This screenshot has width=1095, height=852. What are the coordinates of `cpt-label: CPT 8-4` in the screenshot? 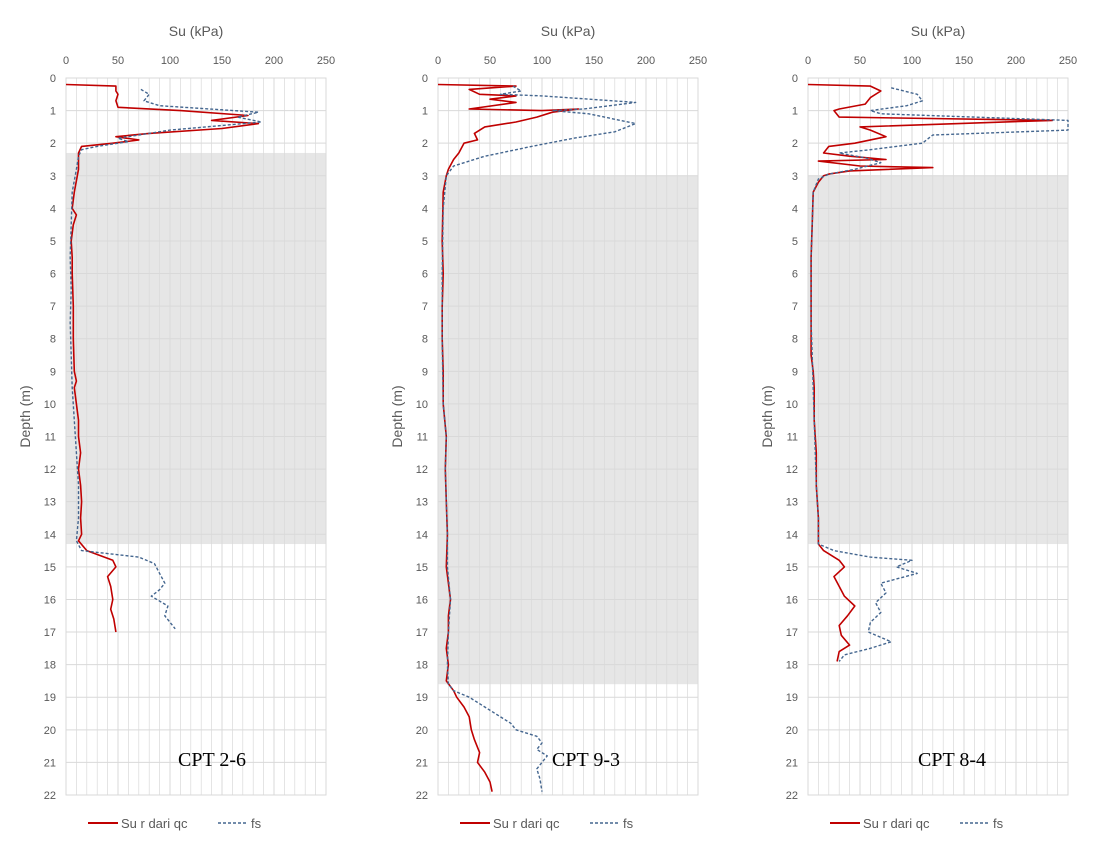 It's located at (952, 760).